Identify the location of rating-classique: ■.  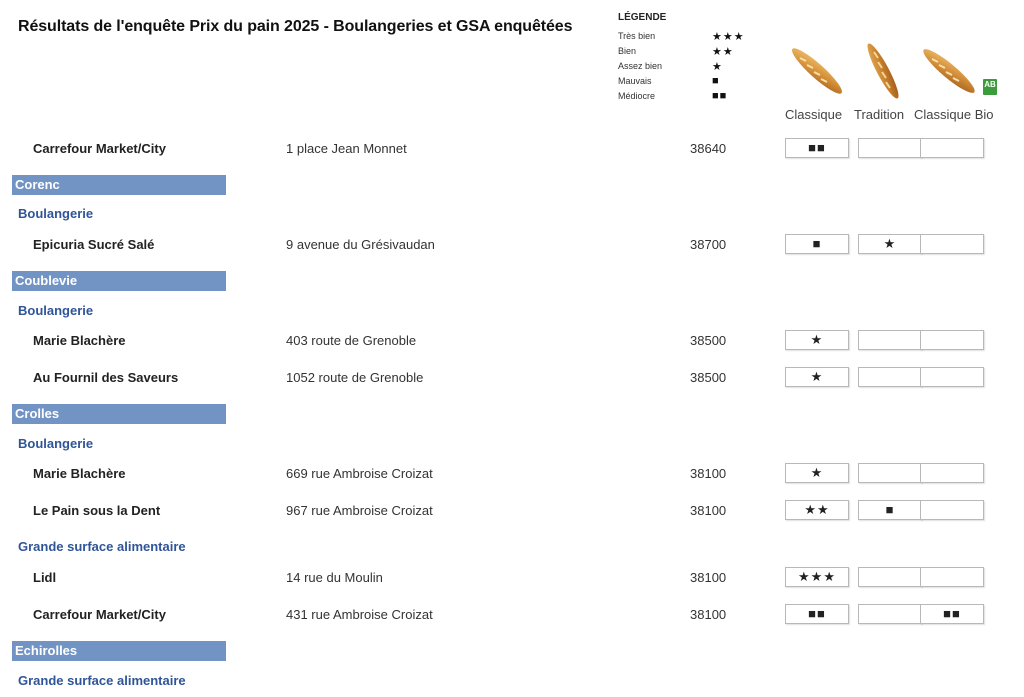
(817, 244).